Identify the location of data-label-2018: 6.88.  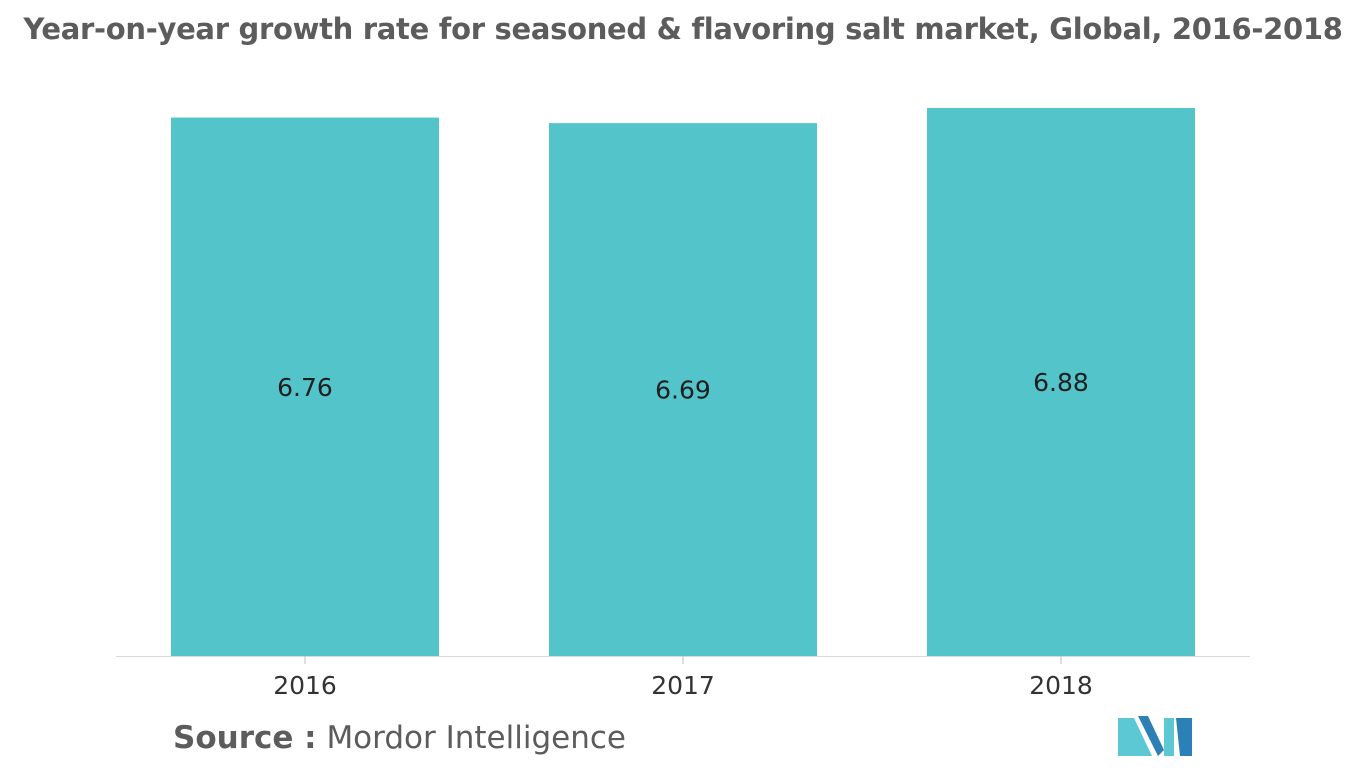
(1061, 382).